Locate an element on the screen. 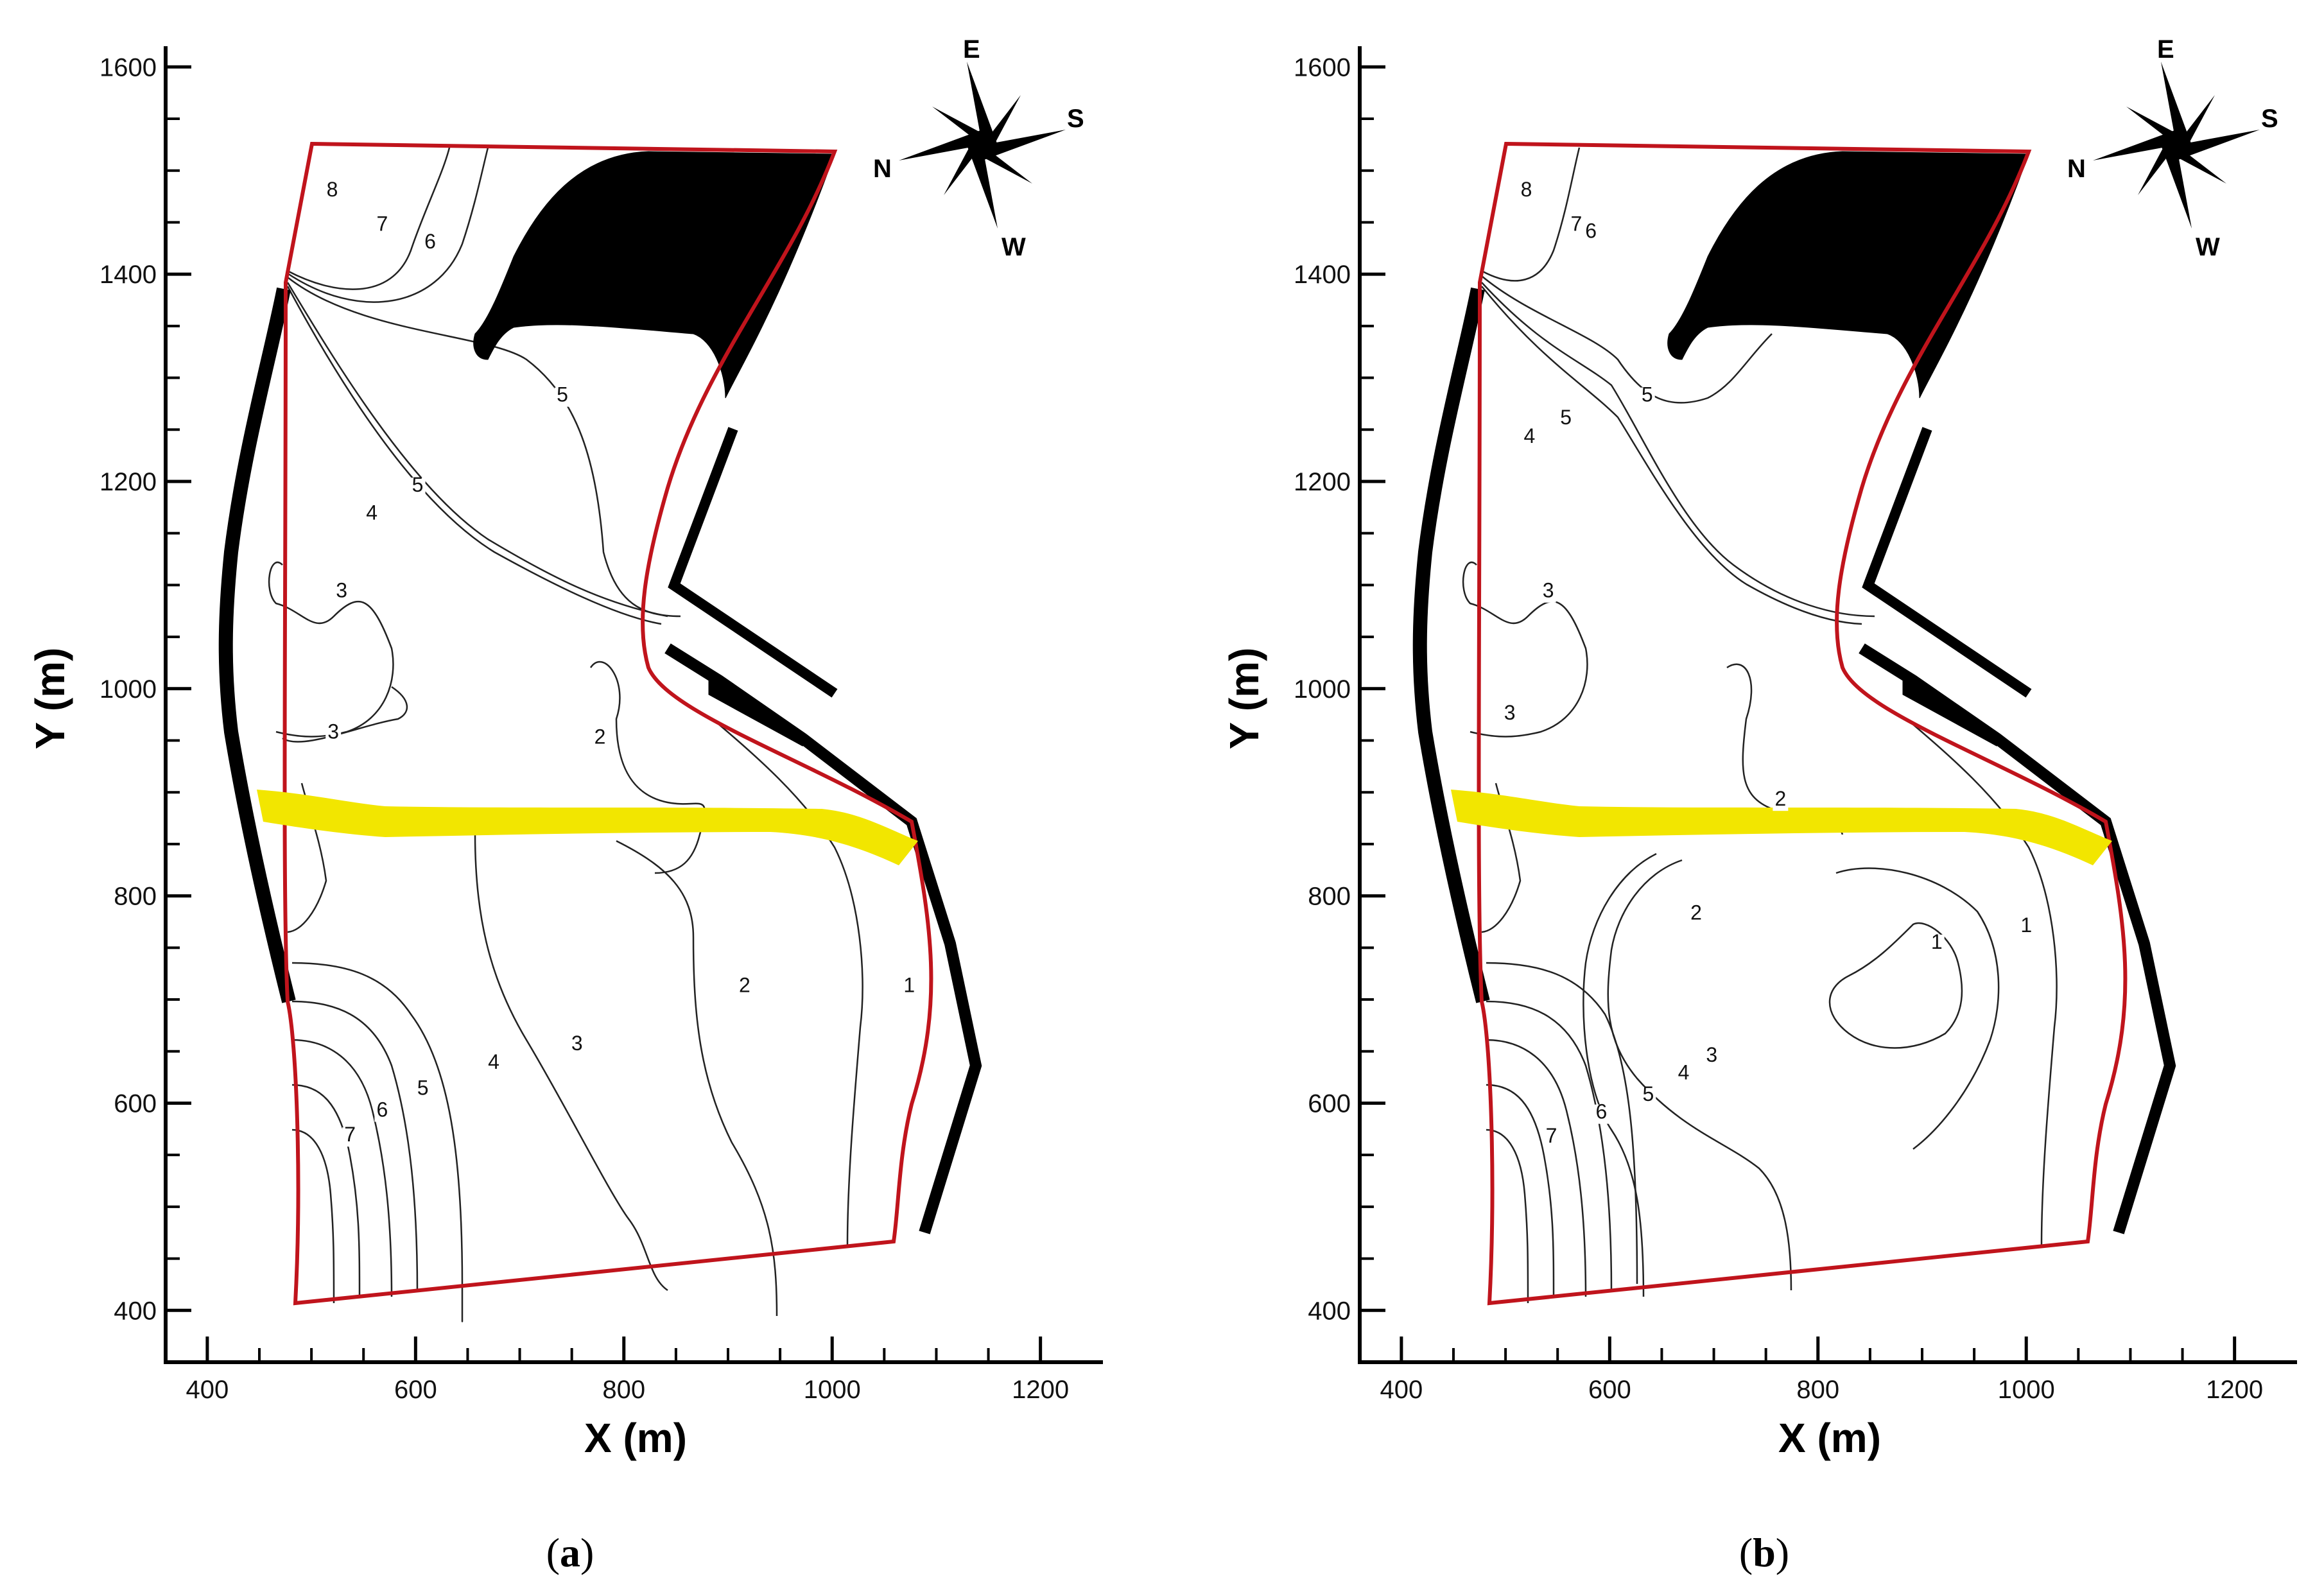 This screenshot has height=1592, width=2324. y-tick-label: 1400 is located at coordinates (1322, 275).